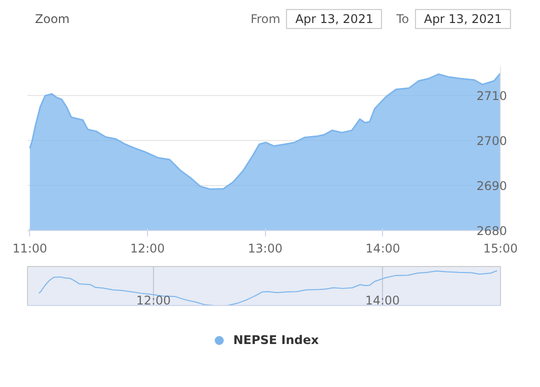 Image resolution: width=540 pixels, height=387 pixels. I want to click on text: Zoom, so click(52, 19).